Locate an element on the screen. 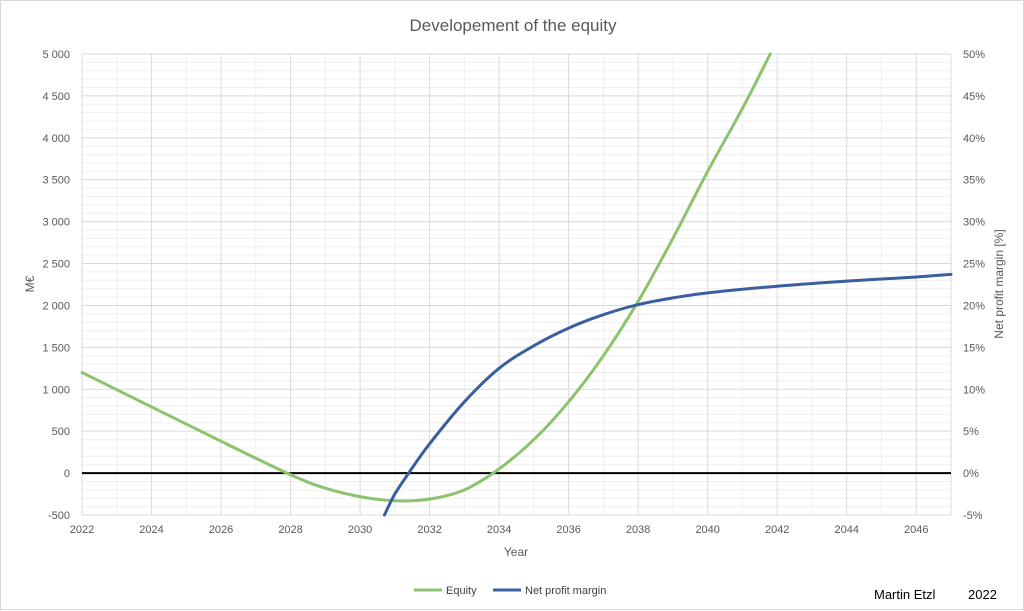  x-axis-title: Year is located at coordinates (516, 552).